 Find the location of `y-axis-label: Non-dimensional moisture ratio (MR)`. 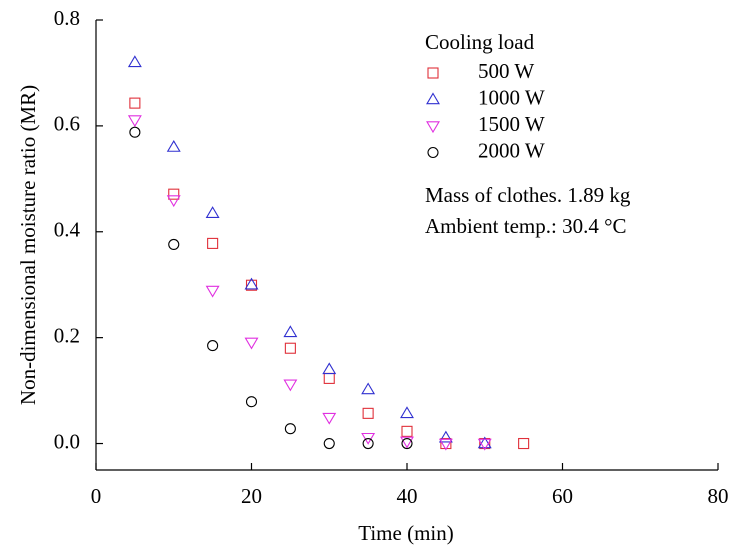

y-axis-label: Non-dimensional moisture ratio (MR) is located at coordinates (28, 245).